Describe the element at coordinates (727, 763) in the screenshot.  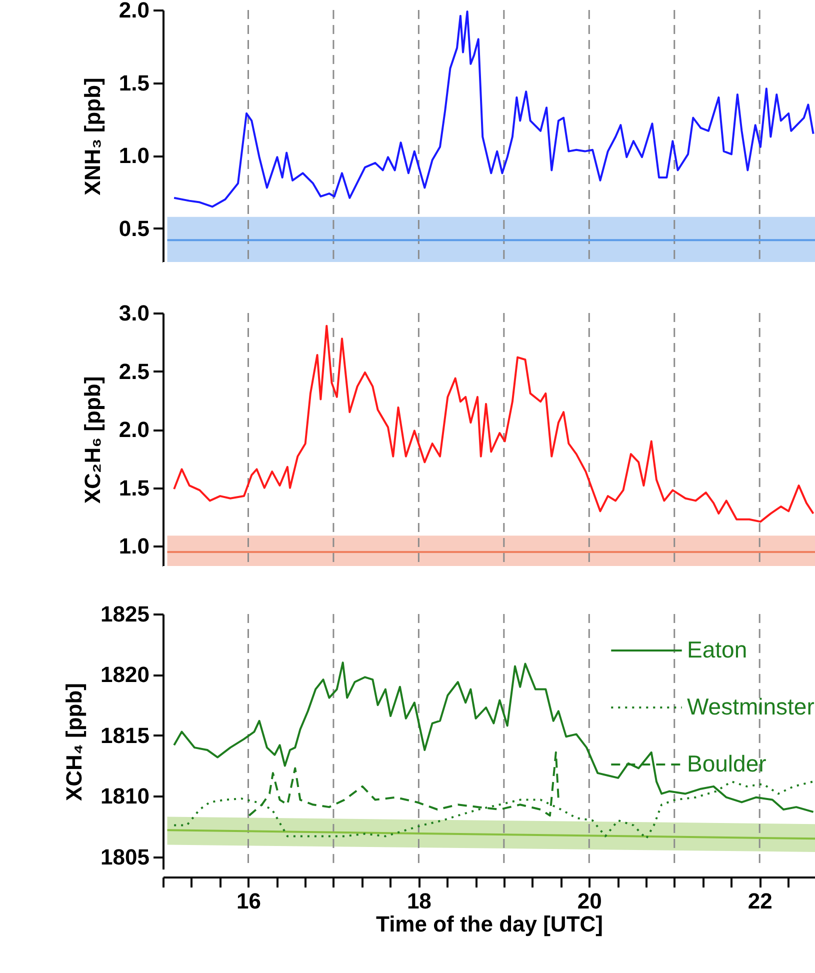
I see `legend-label: Boulder` at that location.